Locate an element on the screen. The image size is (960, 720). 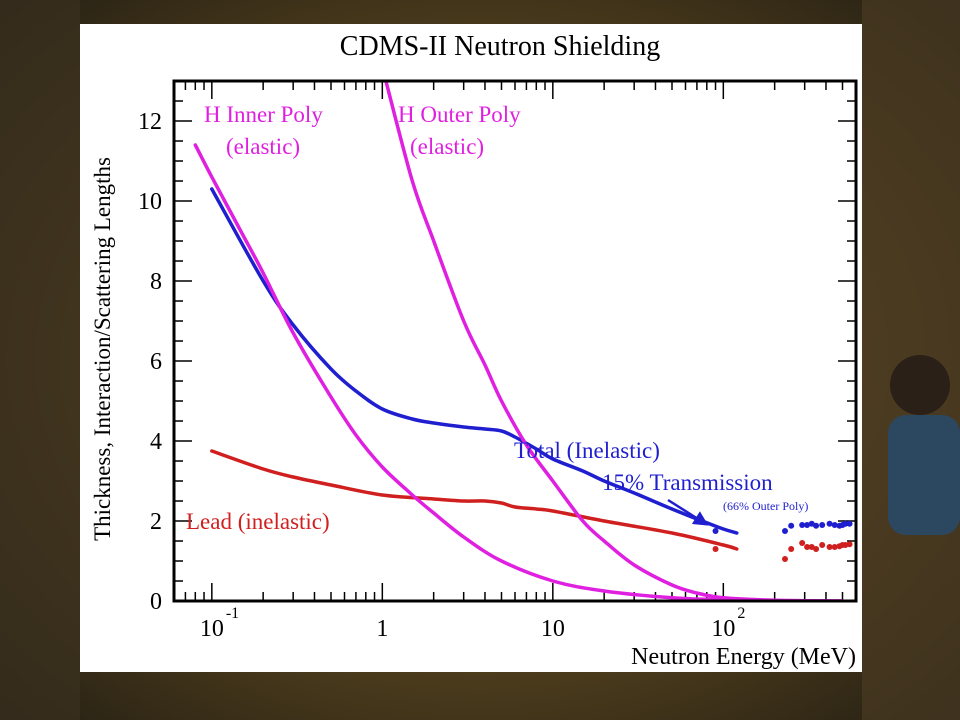
y-tick-label: 2 is located at coordinates (156, 522).